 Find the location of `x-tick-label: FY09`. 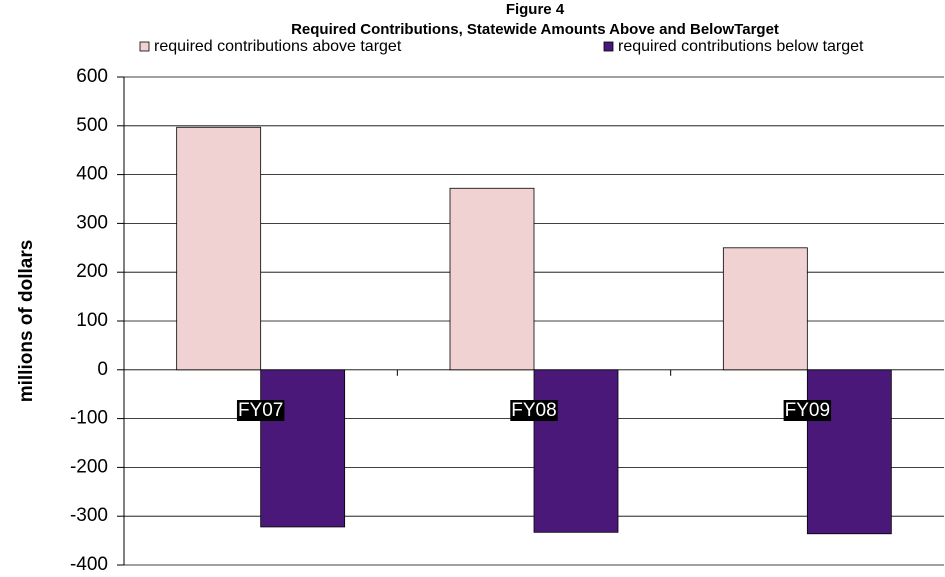

x-tick-label: FY09 is located at coordinates (807, 410).